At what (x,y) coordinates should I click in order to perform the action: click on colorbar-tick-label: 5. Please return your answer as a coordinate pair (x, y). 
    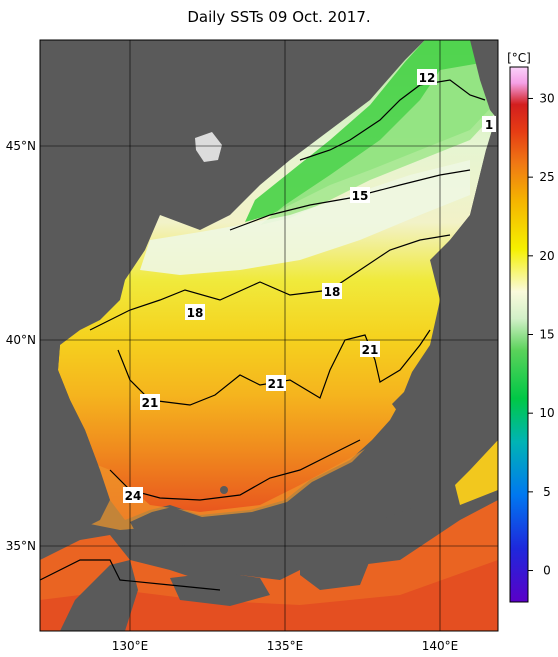
    Looking at the image, I should click on (547, 492).